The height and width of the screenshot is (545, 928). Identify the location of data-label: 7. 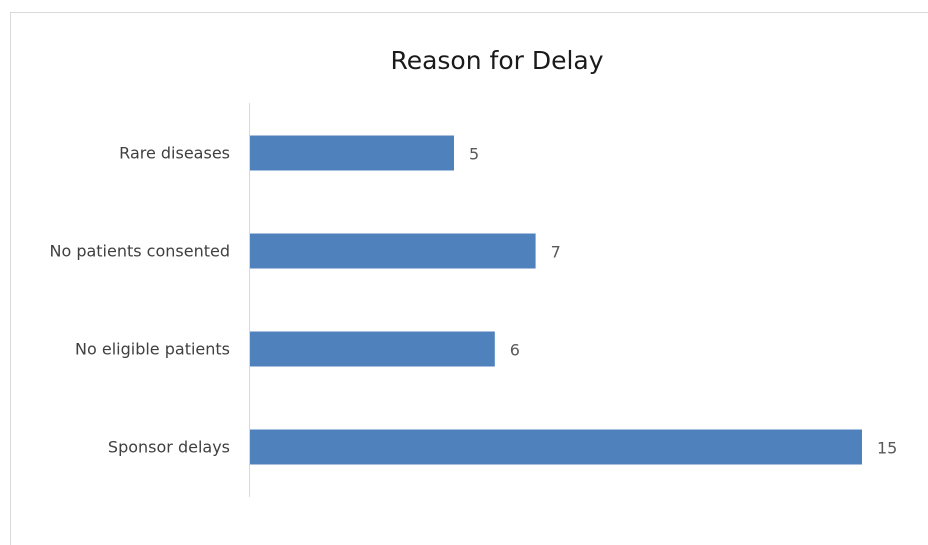
(556, 252).